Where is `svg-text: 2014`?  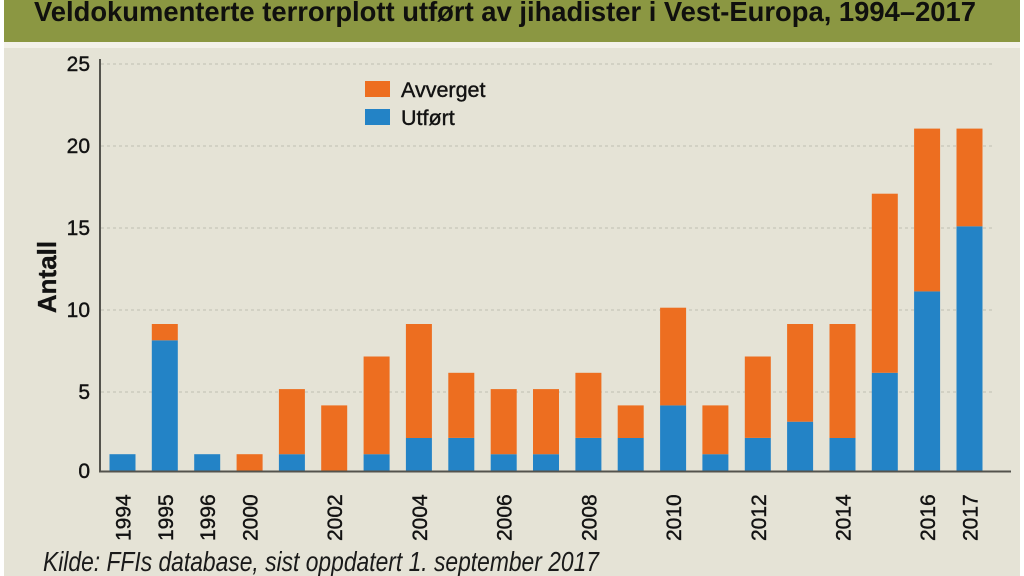
svg-text: 2014 is located at coordinates (844, 517).